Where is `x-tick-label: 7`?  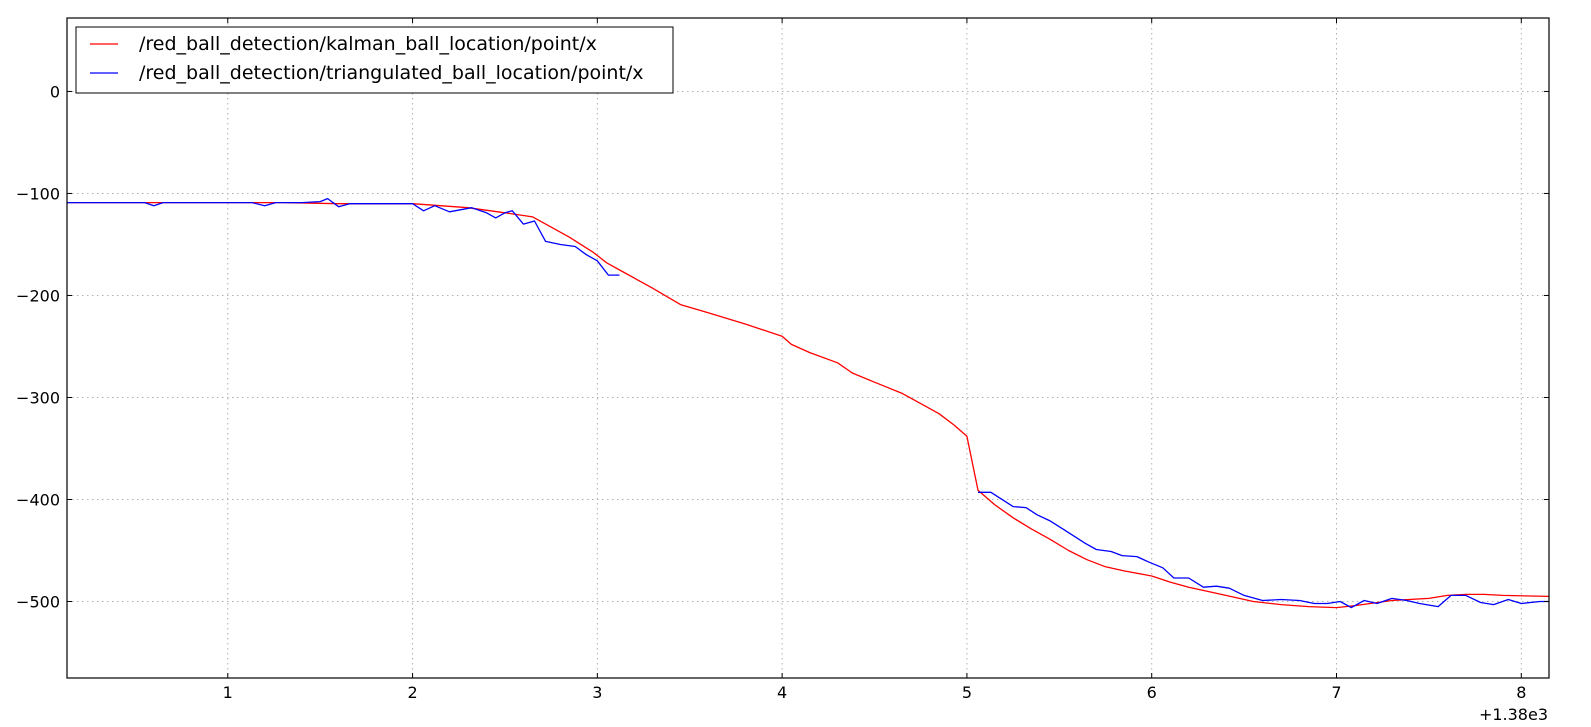
x-tick-label: 7 is located at coordinates (1336, 692).